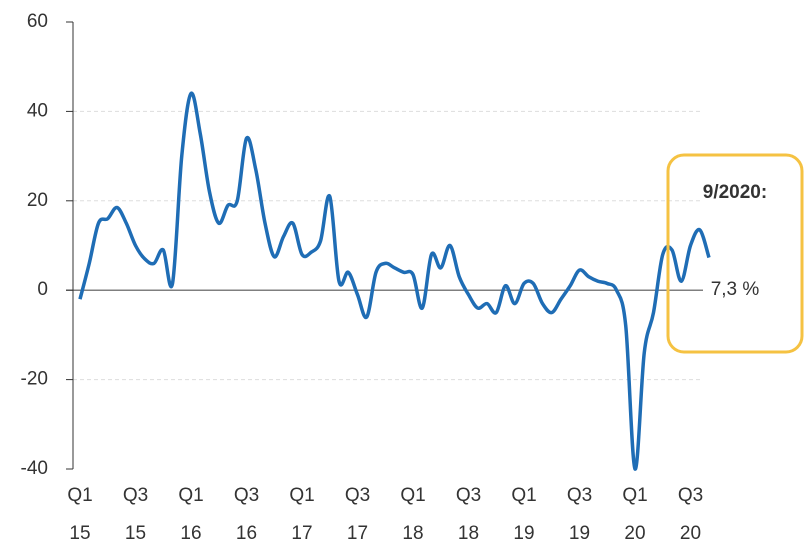 The width and height of the screenshot is (804, 549). What do you see at coordinates (246, 514) in the screenshot?
I see `x-tick-label: Q3 16` at bounding box center [246, 514].